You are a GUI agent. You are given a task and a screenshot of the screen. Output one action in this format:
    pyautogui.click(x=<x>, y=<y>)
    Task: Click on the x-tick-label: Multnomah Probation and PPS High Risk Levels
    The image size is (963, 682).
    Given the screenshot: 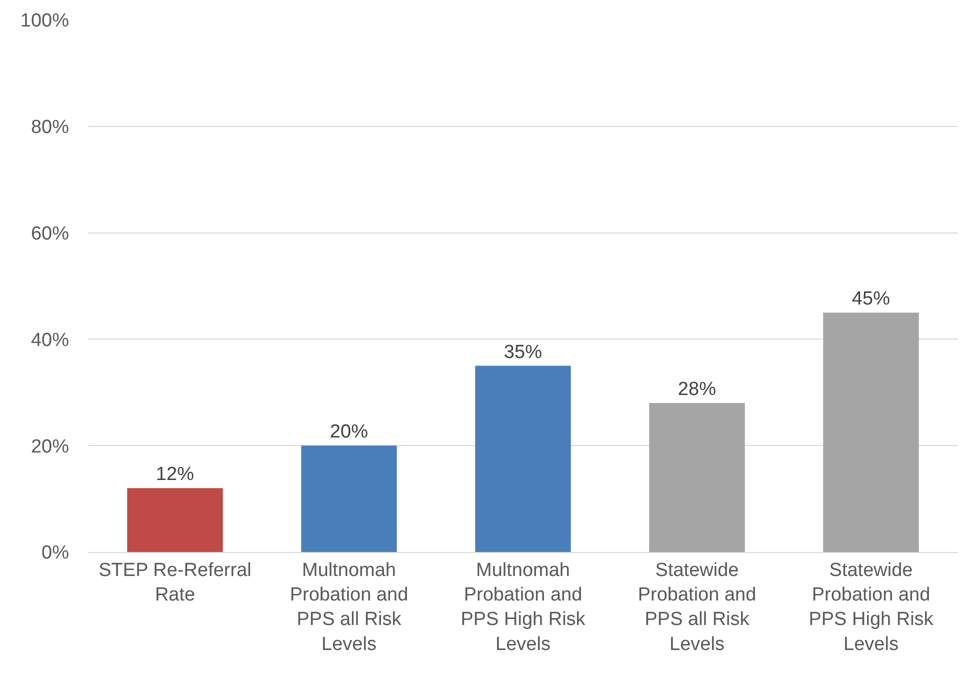 What is the action you would take?
    pyautogui.click(x=523, y=607)
    